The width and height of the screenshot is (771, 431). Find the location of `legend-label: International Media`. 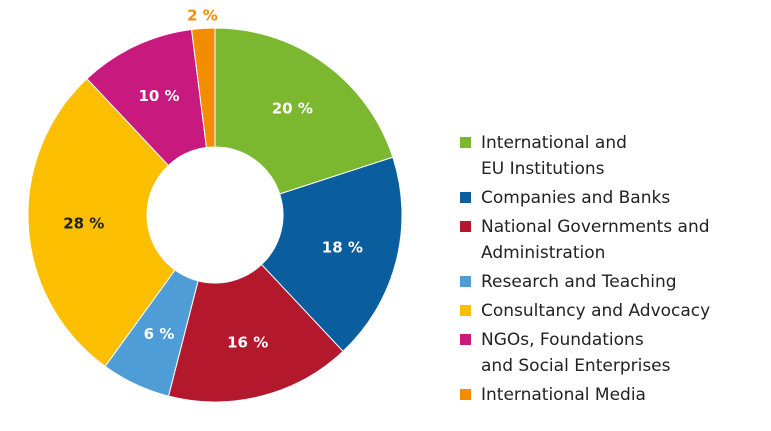

legend-label: International Media is located at coordinates (563, 395).